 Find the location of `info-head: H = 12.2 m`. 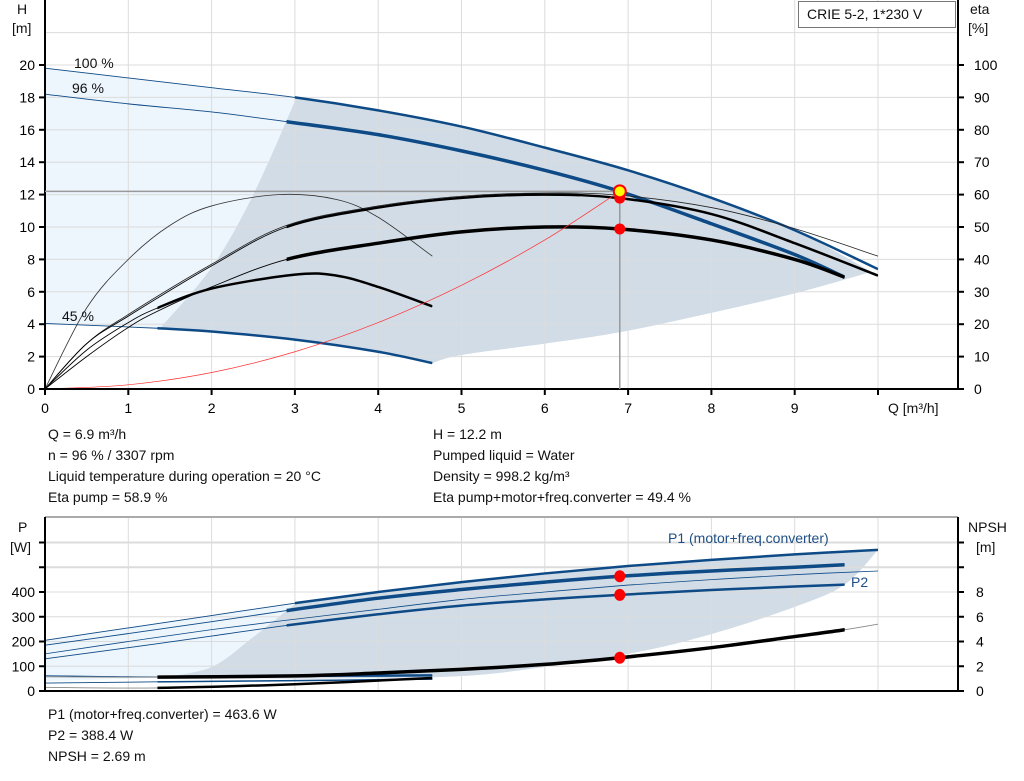

info-head: H = 12.2 m is located at coordinates (467, 434).